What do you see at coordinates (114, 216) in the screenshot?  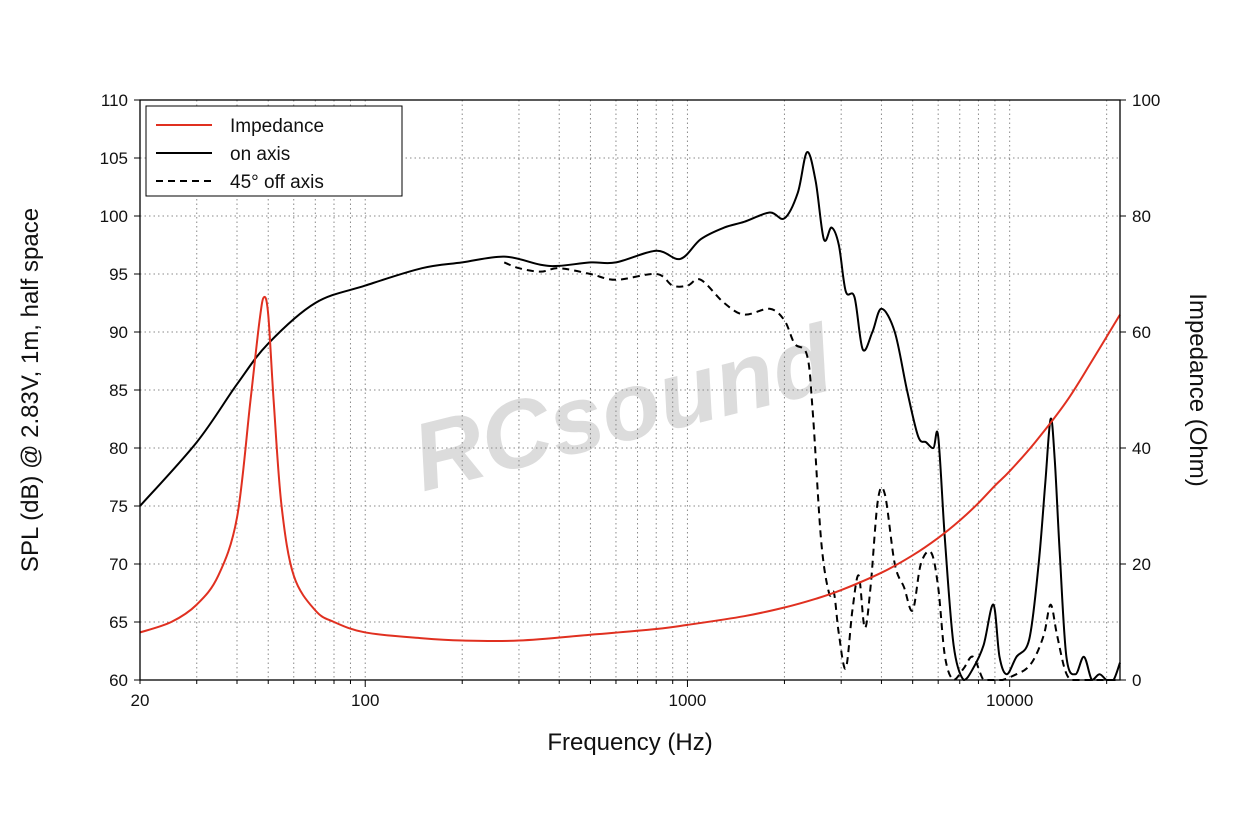 I see `y-tick-label: 100` at bounding box center [114, 216].